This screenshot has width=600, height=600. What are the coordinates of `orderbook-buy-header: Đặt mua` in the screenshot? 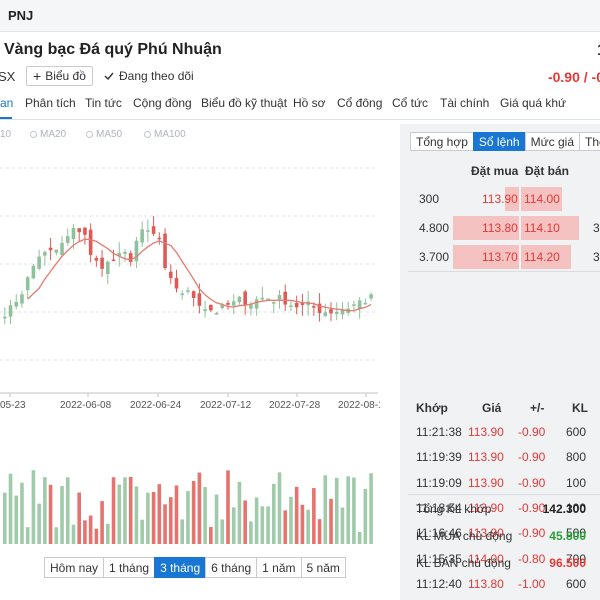 It's located at (495, 171).